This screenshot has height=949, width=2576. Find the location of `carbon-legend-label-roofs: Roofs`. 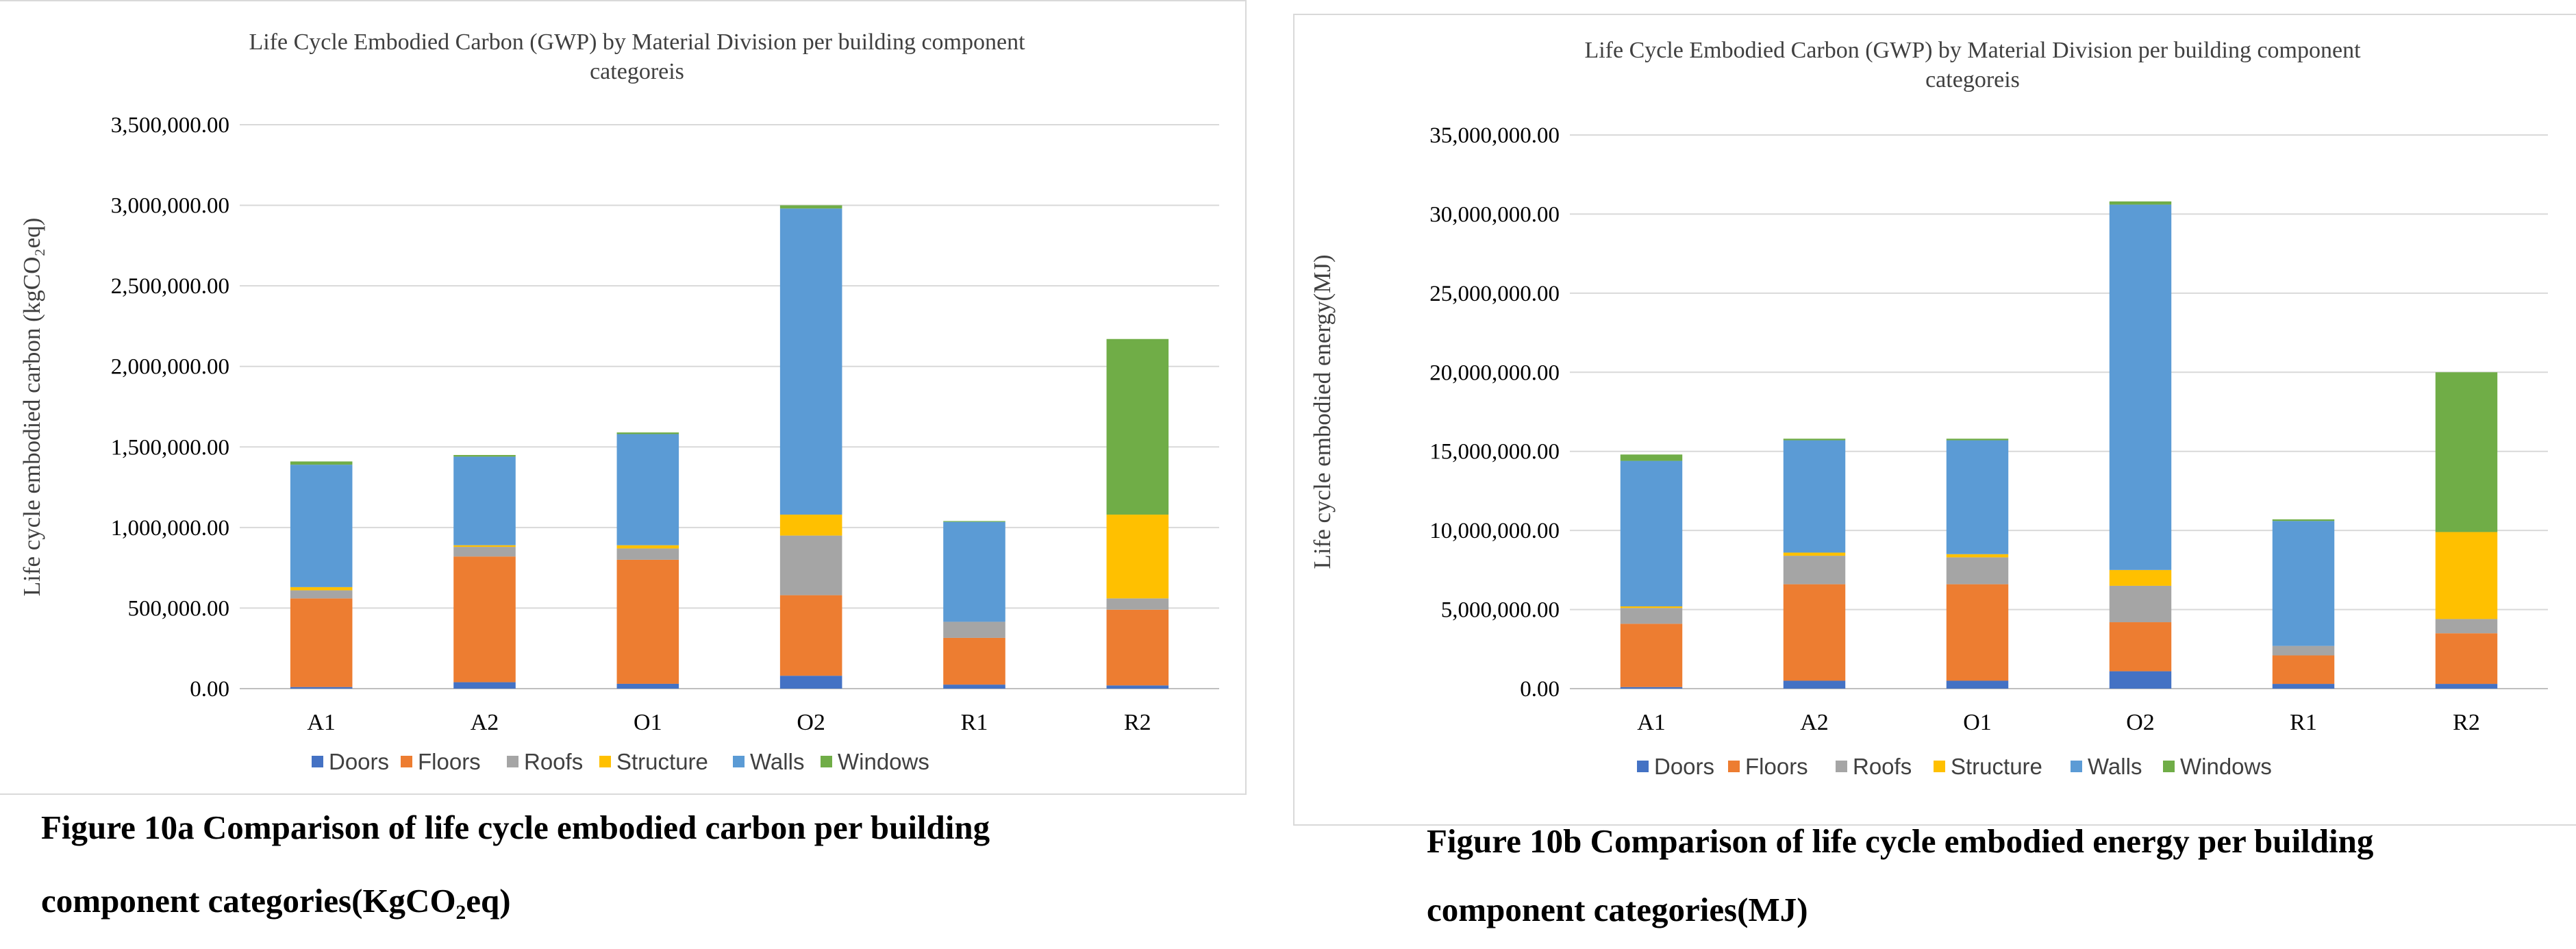

carbon-legend-label-roofs: Roofs is located at coordinates (553, 761).